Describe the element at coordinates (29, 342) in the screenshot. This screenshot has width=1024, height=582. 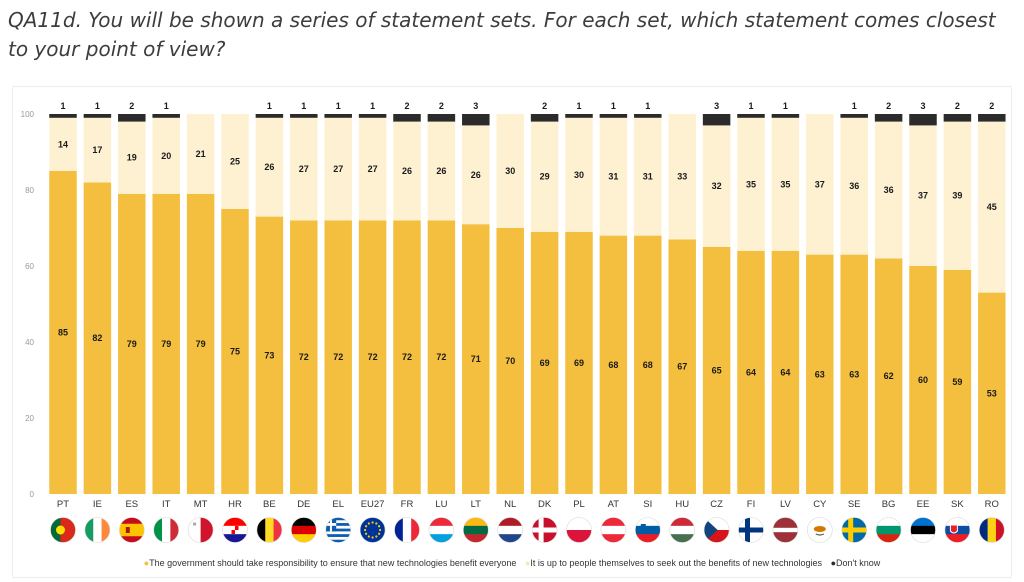
I see `y-tick-label: 40` at that location.